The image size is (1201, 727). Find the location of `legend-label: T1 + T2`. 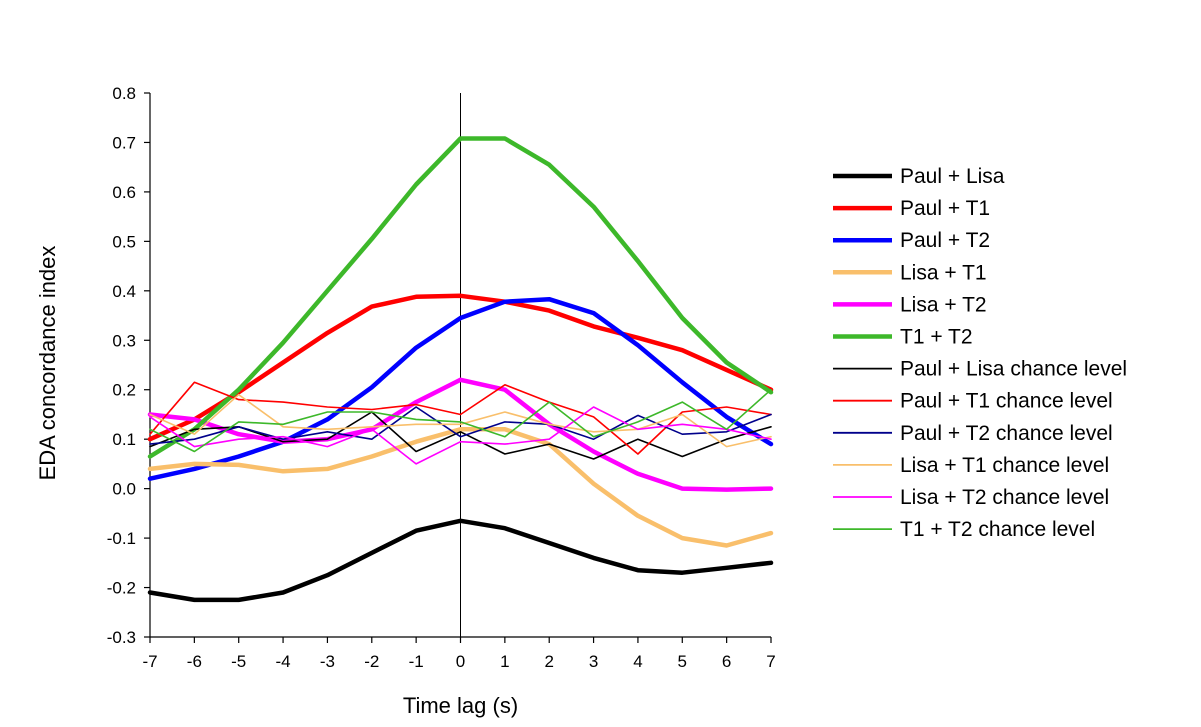

legend-label: T1 + T2 is located at coordinates (936, 337).